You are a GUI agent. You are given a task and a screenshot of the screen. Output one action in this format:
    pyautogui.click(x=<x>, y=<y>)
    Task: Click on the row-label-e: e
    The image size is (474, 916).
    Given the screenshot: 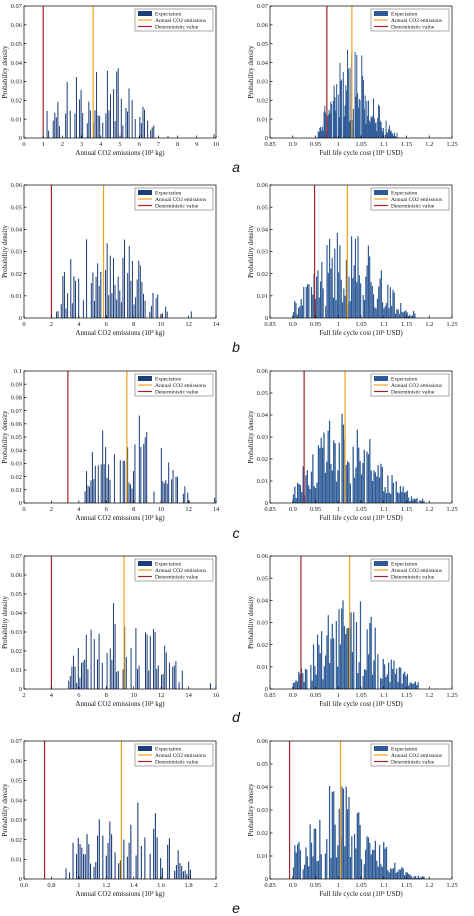 What is the action you would take?
    pyautogui.click(x=236, y=908)
    